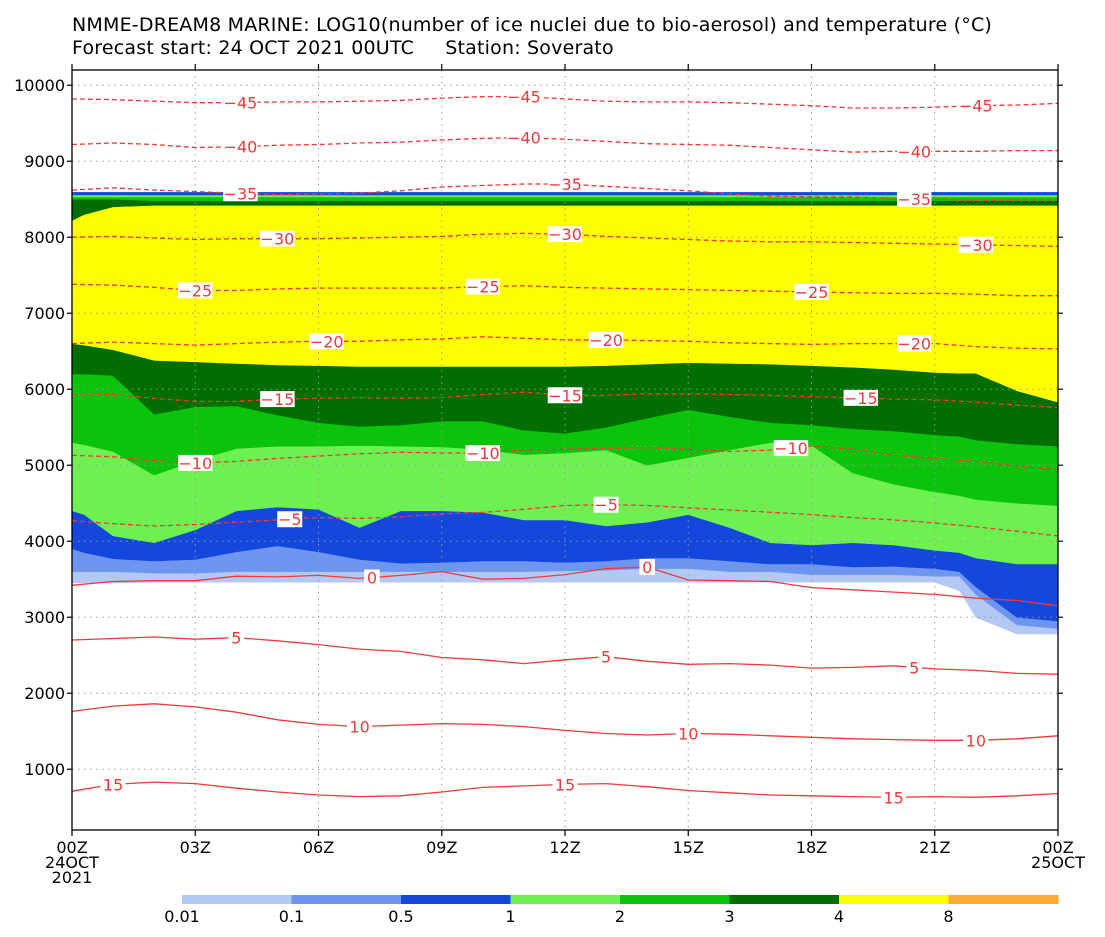  I want to click on y-tick-label: 8000, so click(44, 237).